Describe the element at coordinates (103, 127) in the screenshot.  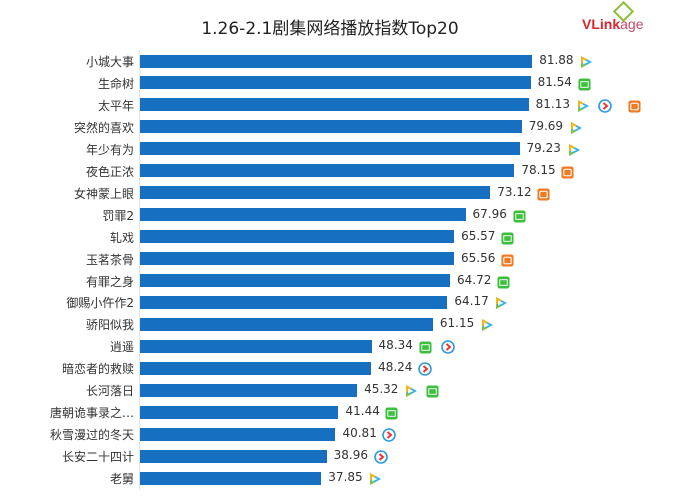
I see `category-label: 突然的喜欢` at that location.